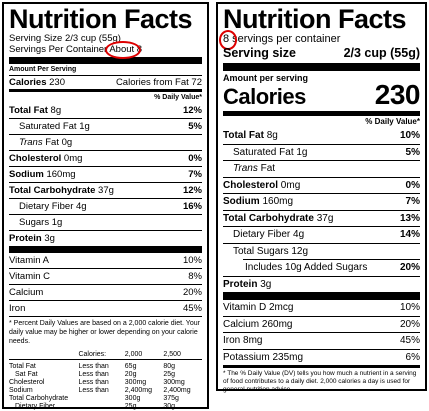 The image size is (429, 411). What do you see at coordinates (192, 292) in the screenshot?
I see `left-vitamin-dv: 20%` at bounding box center [192, 292].